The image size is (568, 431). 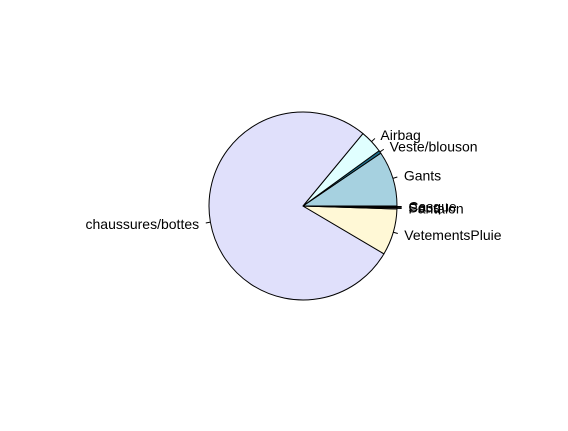 I want to click on pie-label-sous: Sous, so click(x=424, y=207).